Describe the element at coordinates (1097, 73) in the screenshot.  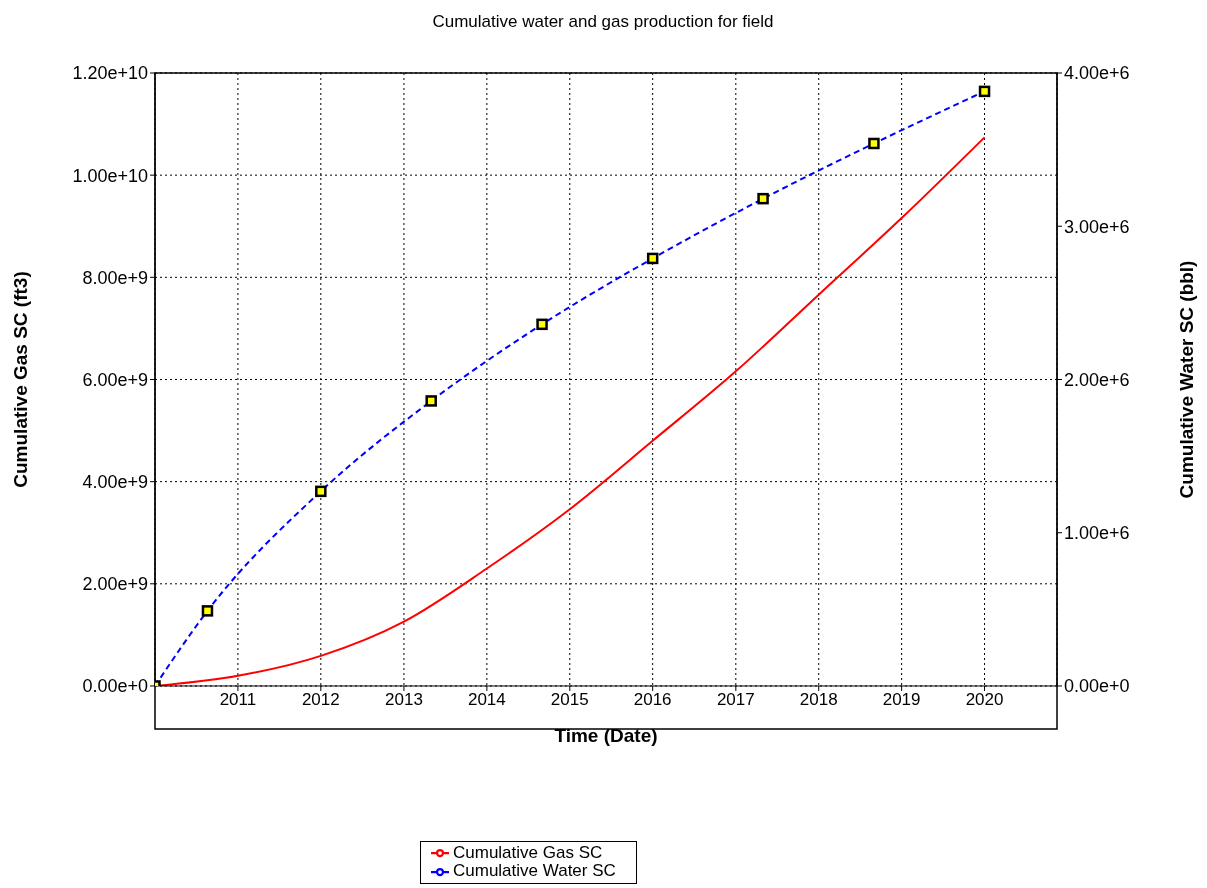
I see `y2-tick-label: 4.00e+6` at that location.